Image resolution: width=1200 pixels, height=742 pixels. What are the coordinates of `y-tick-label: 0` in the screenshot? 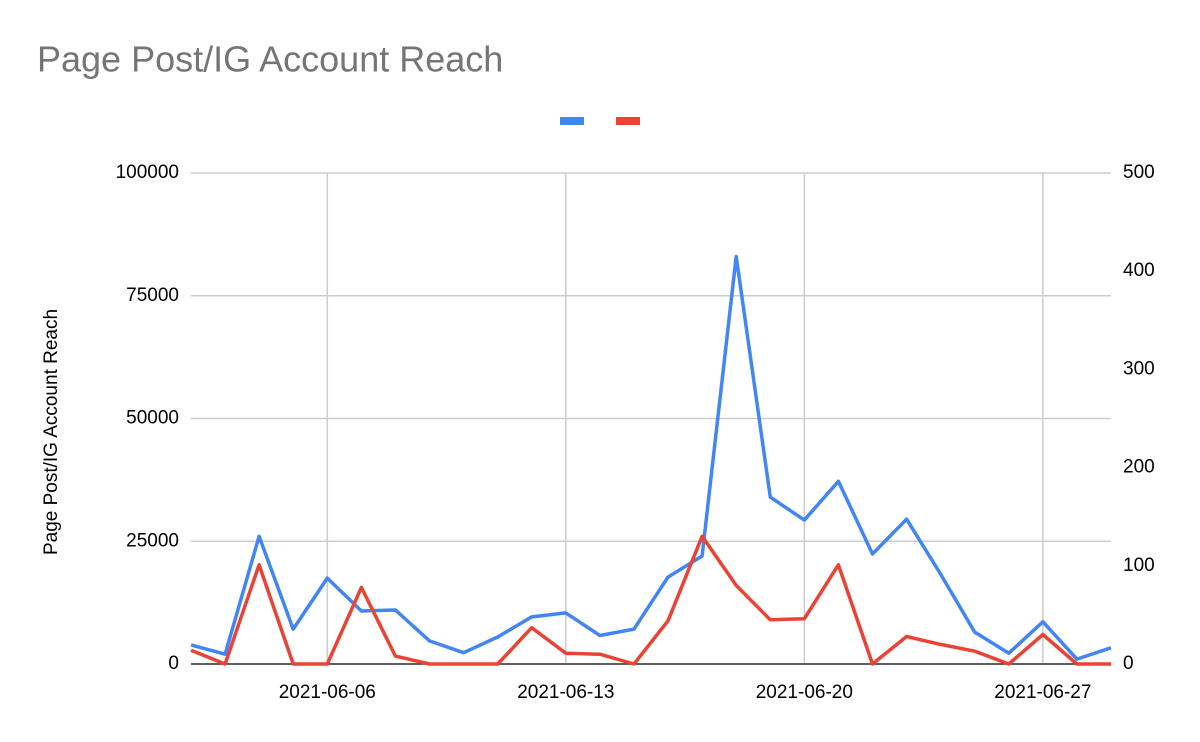 It's located at (173, 663).